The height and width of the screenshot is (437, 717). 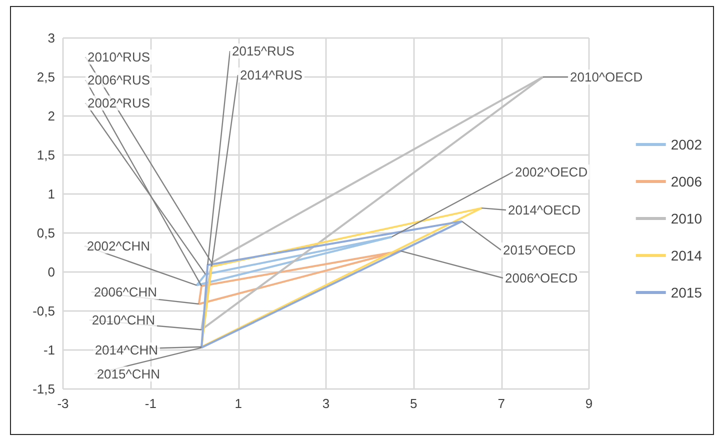 What do you see at coordinates (63, 403) in the screenshot?
I see `x-tick-label: -3` at bounding box center [63, 403].